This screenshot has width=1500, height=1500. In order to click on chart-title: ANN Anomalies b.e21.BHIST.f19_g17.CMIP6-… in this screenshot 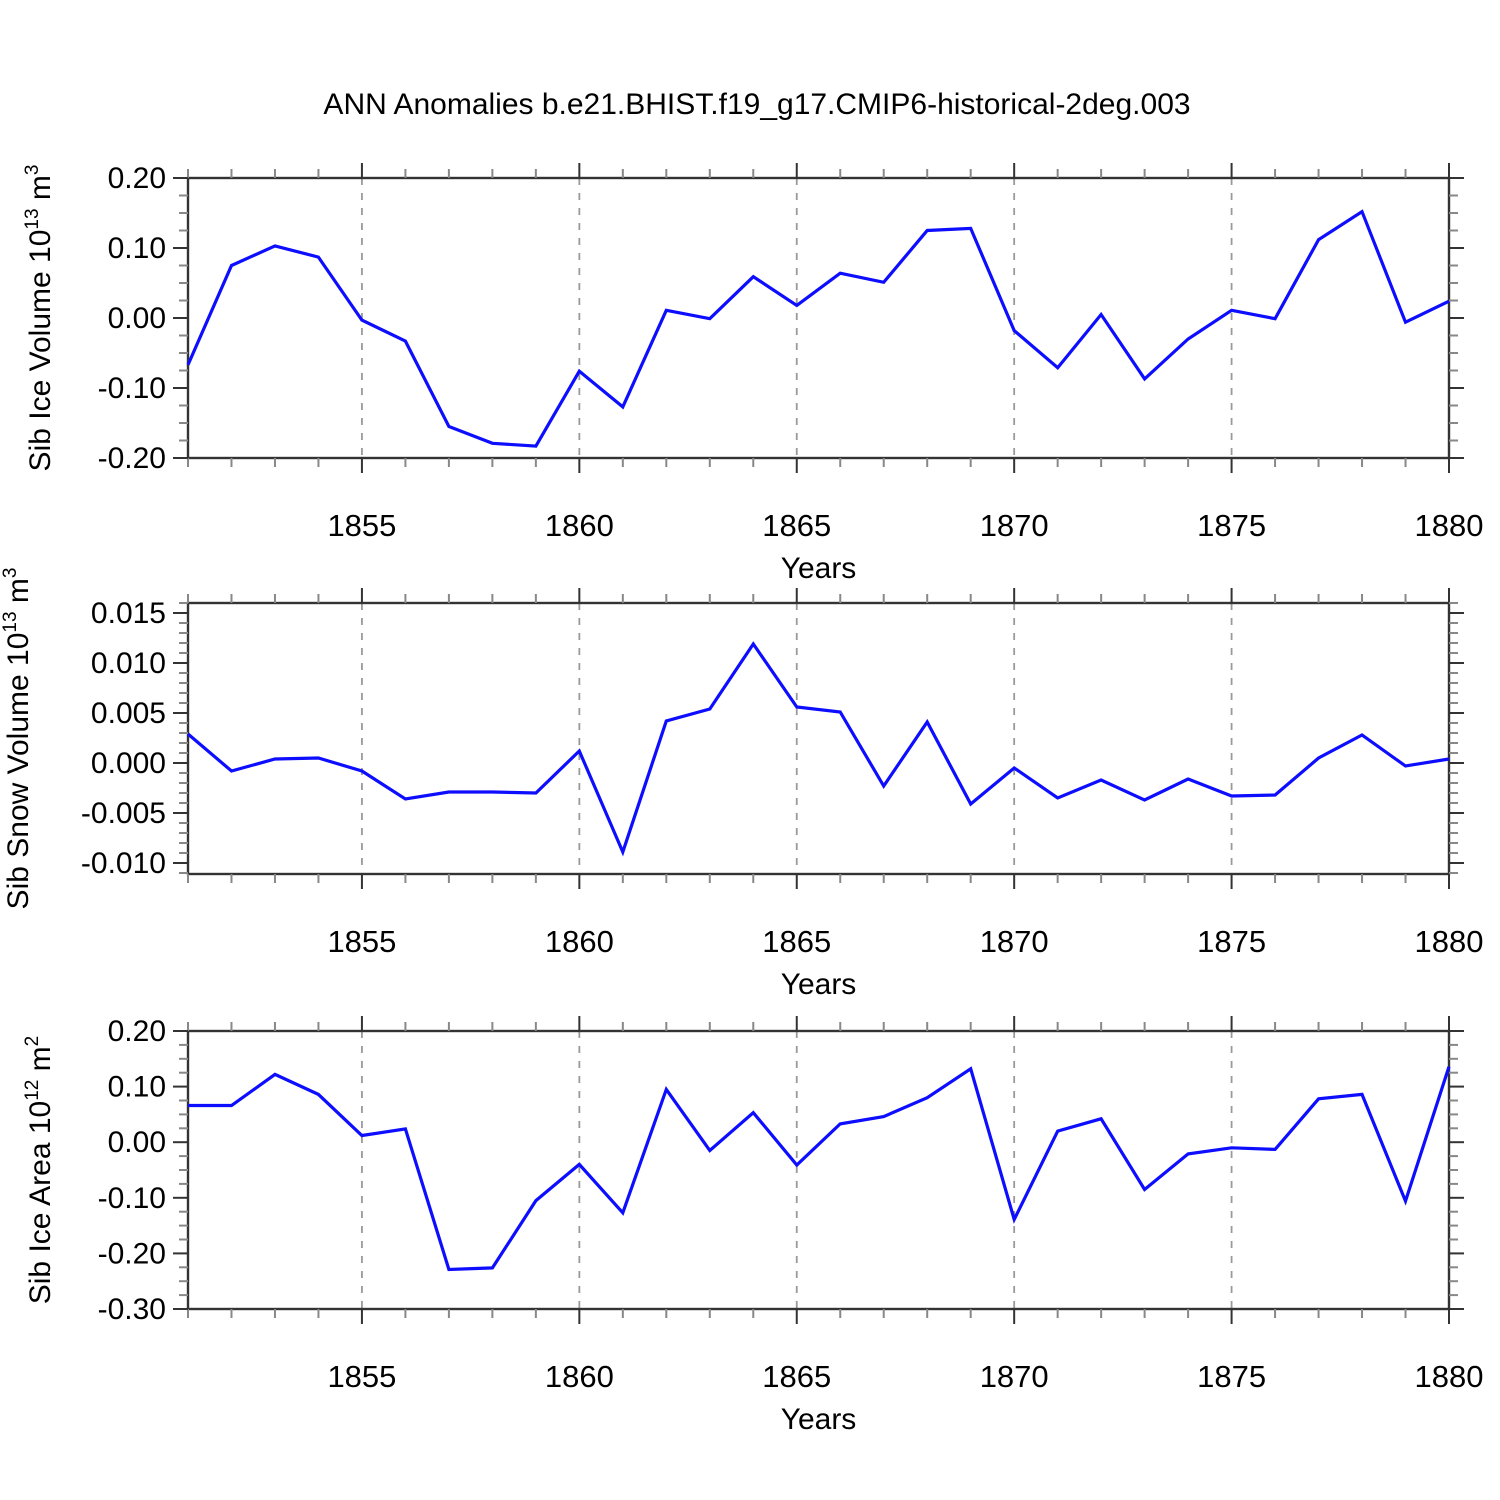, I will do `click(757, 104)`.